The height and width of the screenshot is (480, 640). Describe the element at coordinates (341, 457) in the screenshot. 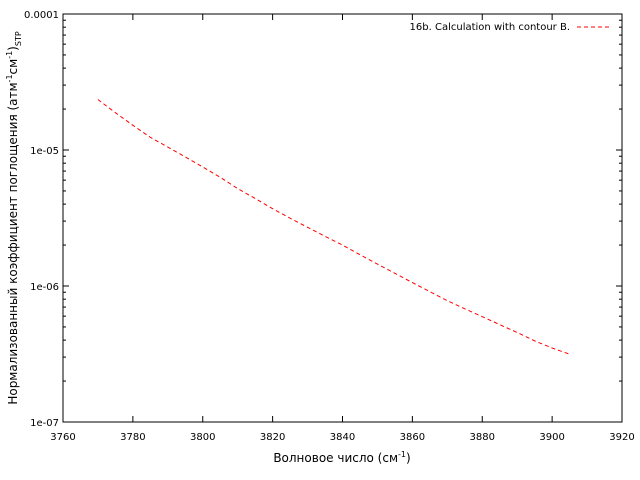

I see `x-axis-label: Волновое число (см-1)` at that location.